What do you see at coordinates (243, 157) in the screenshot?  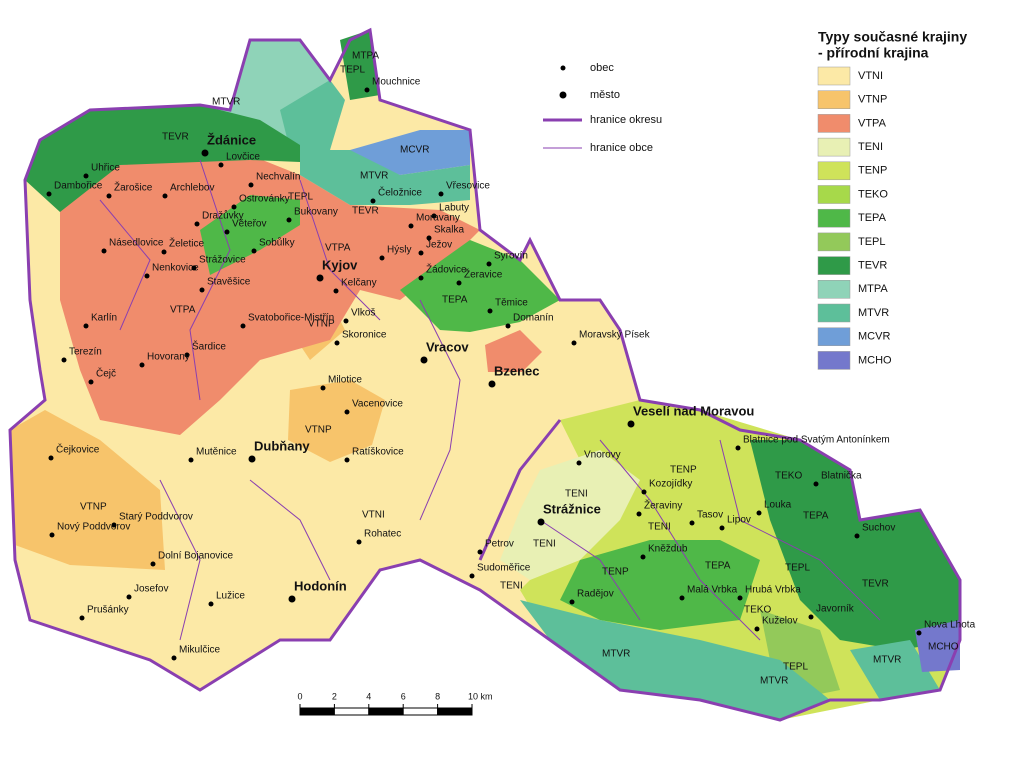 I see `village-label: Lovčice` at bounding box center [243, 157].